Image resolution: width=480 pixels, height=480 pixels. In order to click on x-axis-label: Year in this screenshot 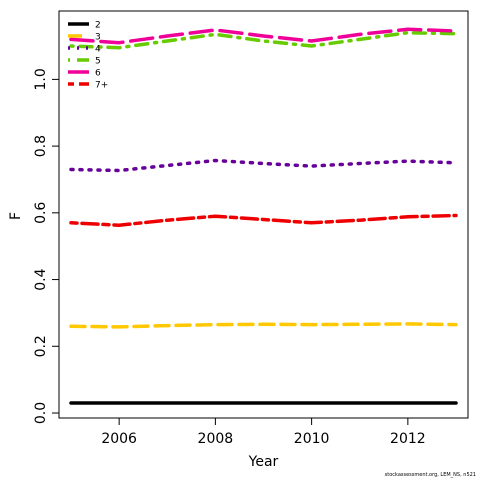, I will do `click(263, 462)`.